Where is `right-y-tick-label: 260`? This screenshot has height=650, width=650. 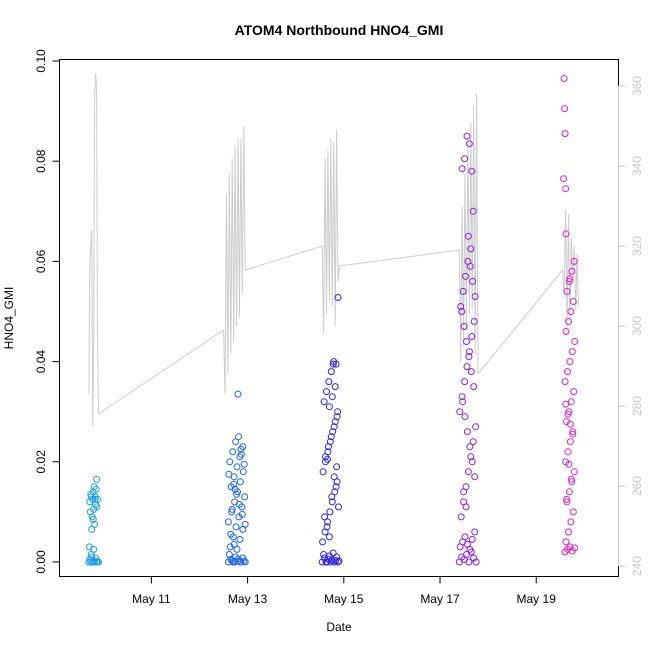
right-y-tick-label: 260 is located at coordinates (637, 486).